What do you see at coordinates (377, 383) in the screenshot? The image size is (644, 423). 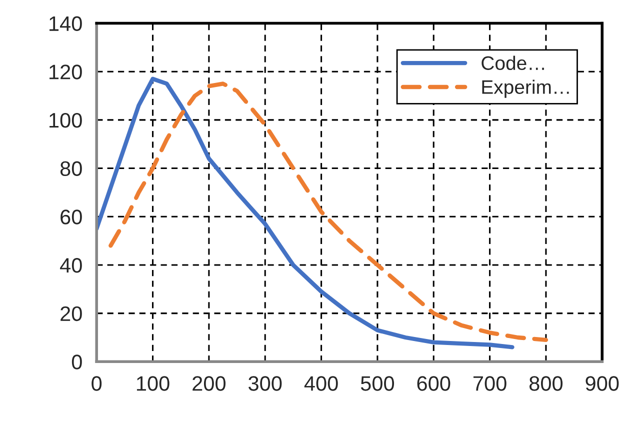 I see `x-tick-label: 500` at bounding box center [377, 383].